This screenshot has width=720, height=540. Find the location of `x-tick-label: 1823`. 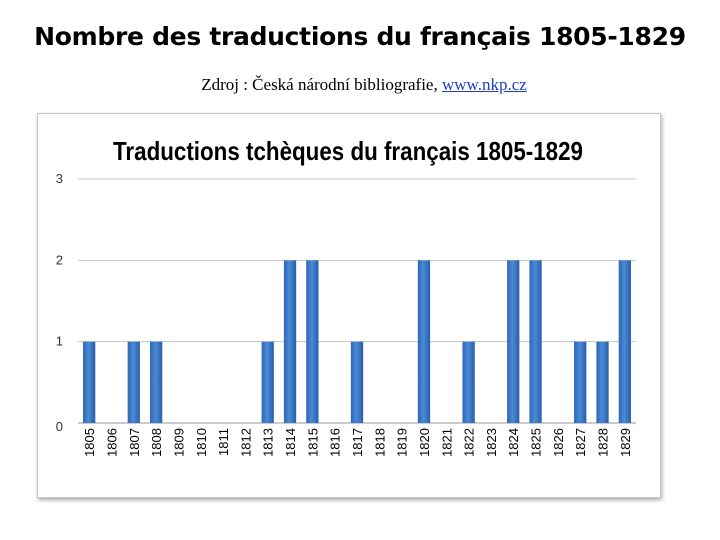

x-tick-label: 1823 is located at coordinates (491, 442).